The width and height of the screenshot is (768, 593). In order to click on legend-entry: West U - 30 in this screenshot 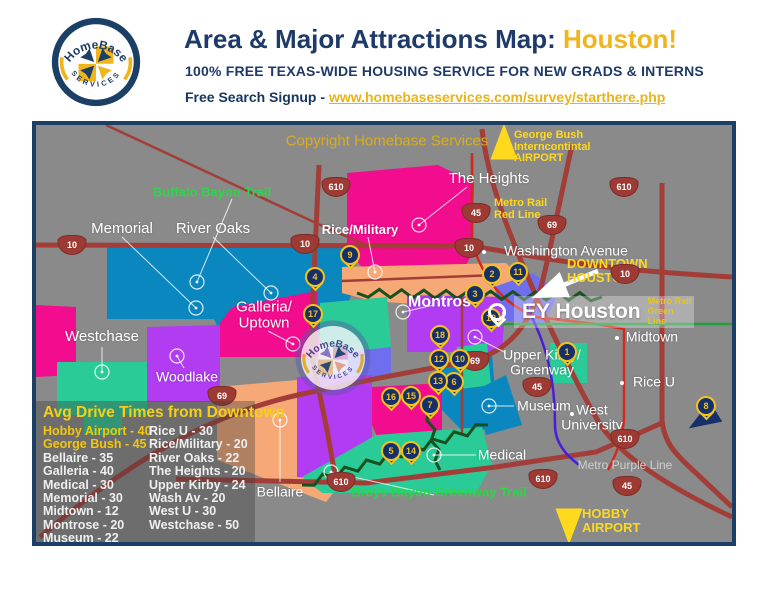, I will do `click(183, 511)`.